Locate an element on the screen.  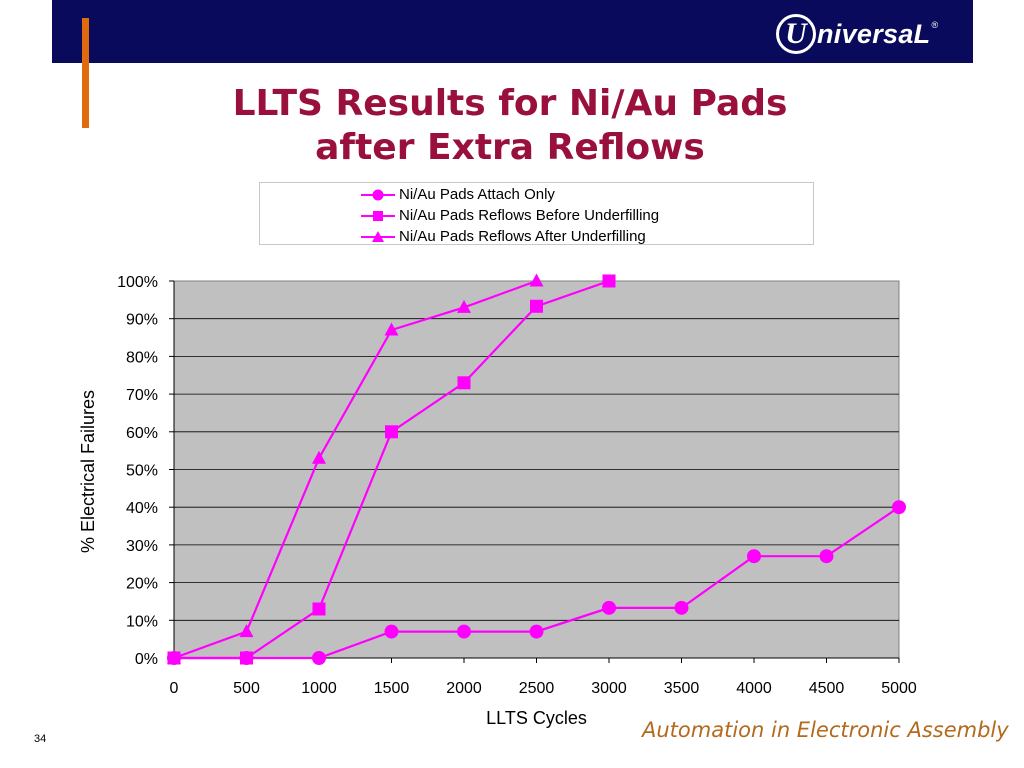
y-tick-label: 10% is located at coordinates (142, 621).